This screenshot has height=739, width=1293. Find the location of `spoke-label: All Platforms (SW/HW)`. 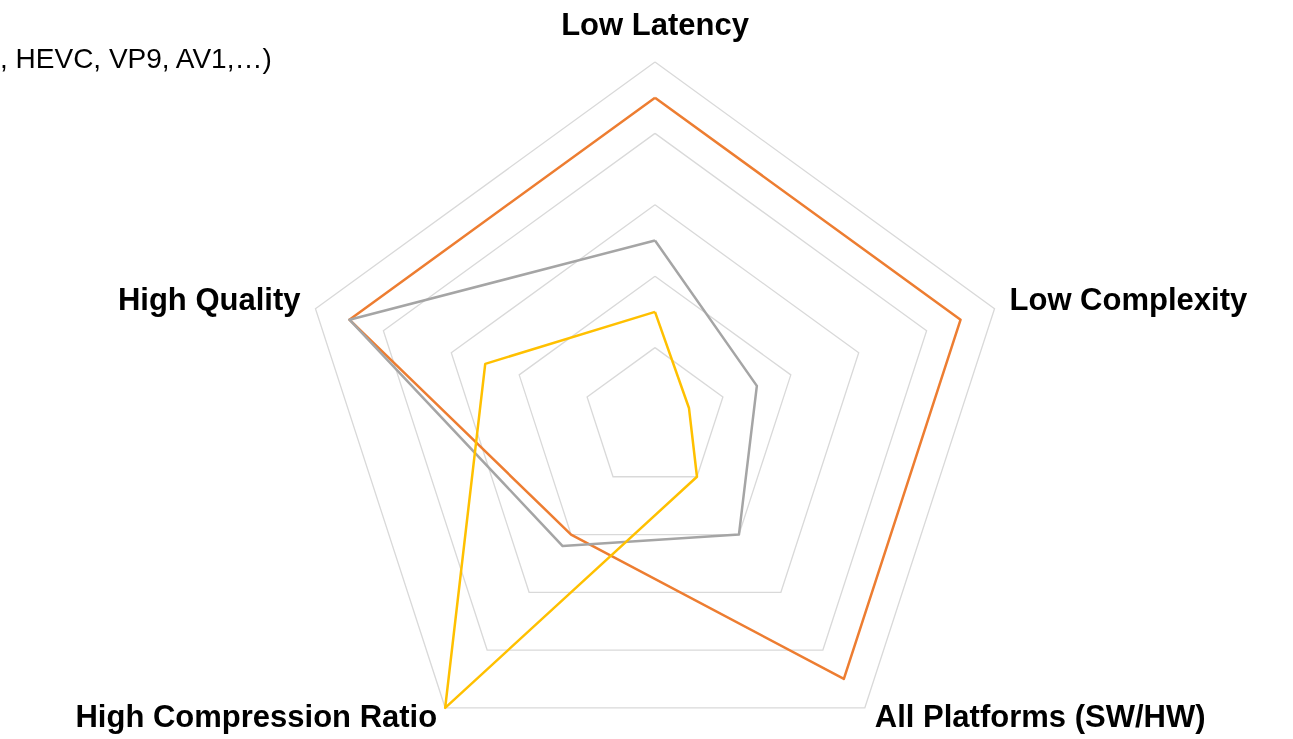

spoke-label: All Platforms (SW/HW) is located at coordinates (1040, 716).